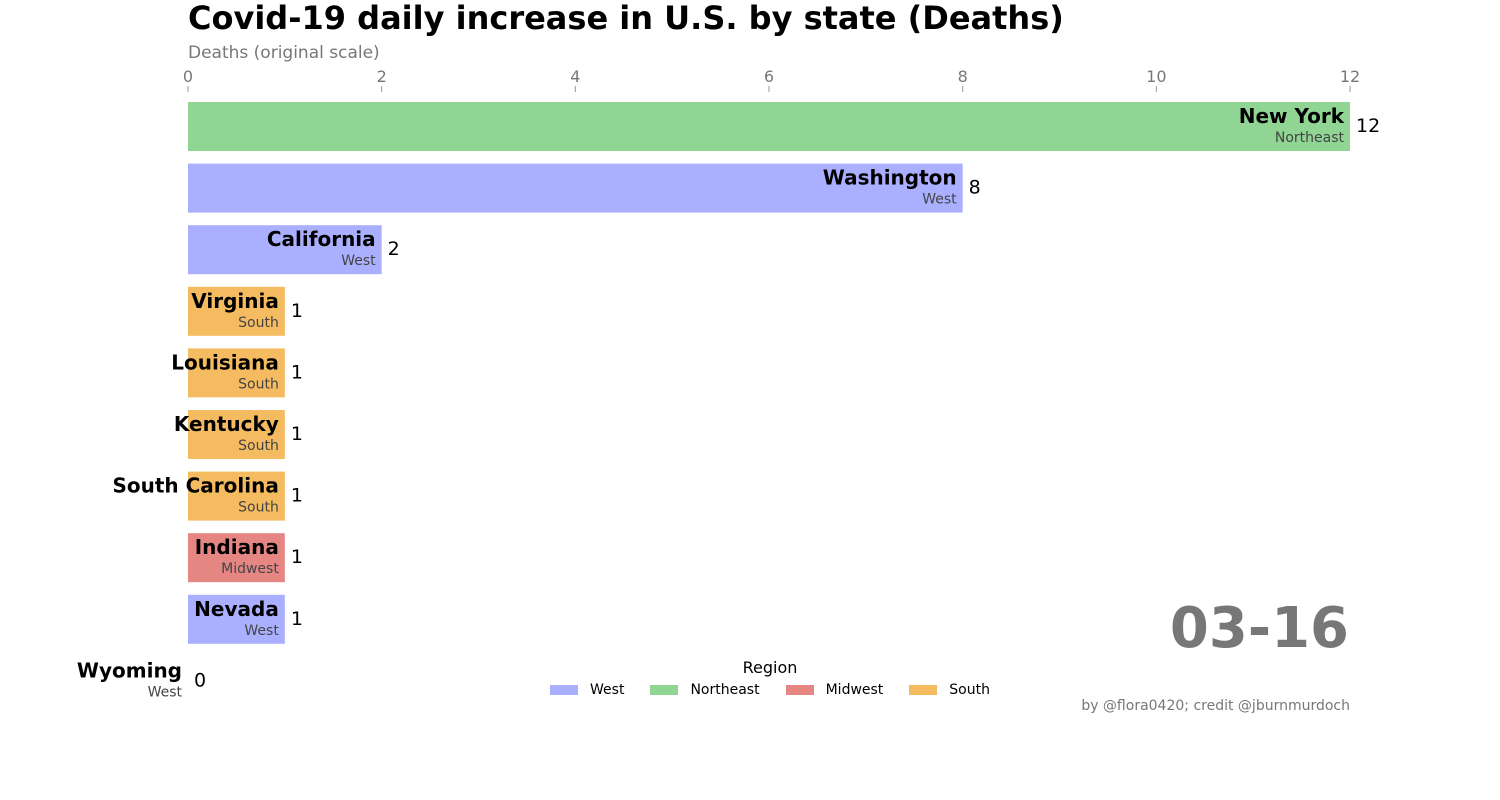  I want to click on bar-group: Virginia South 1, so click(245, 311).